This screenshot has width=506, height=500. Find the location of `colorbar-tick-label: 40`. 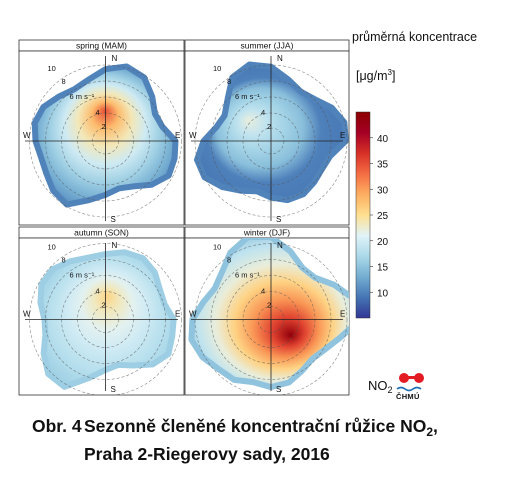

colorbar-tick-label: 40 is located at coordinates (383, 139).